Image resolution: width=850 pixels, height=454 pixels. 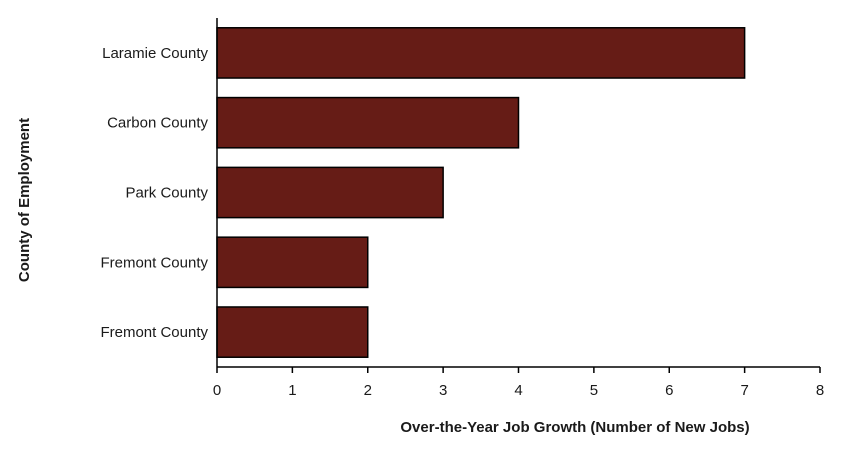 I want to click on x-tick-label-6: 6, so click(x=669, y=390).